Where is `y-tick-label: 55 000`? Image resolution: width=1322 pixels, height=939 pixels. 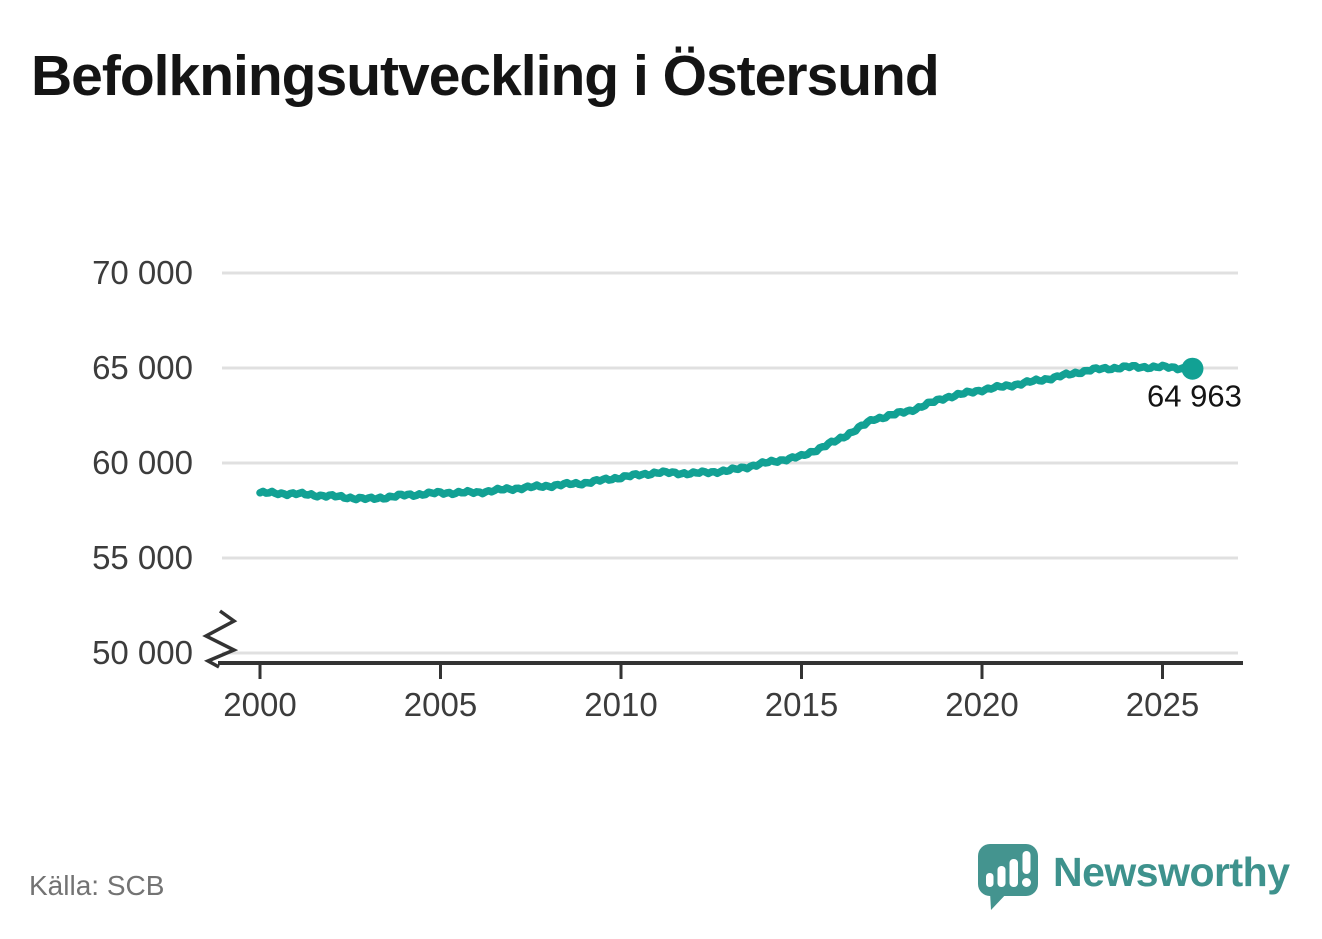 y-tick-label: 55 000 is located at coordinates (142, 557).